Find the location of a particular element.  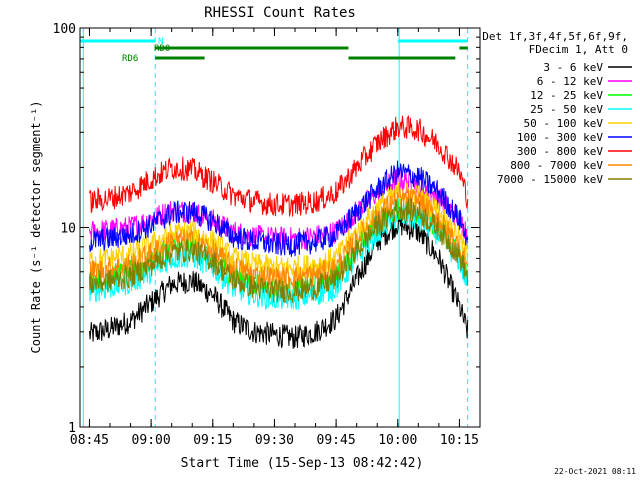

legend-label-6: 300 - 800 keV is located at coordinates (560, 151).